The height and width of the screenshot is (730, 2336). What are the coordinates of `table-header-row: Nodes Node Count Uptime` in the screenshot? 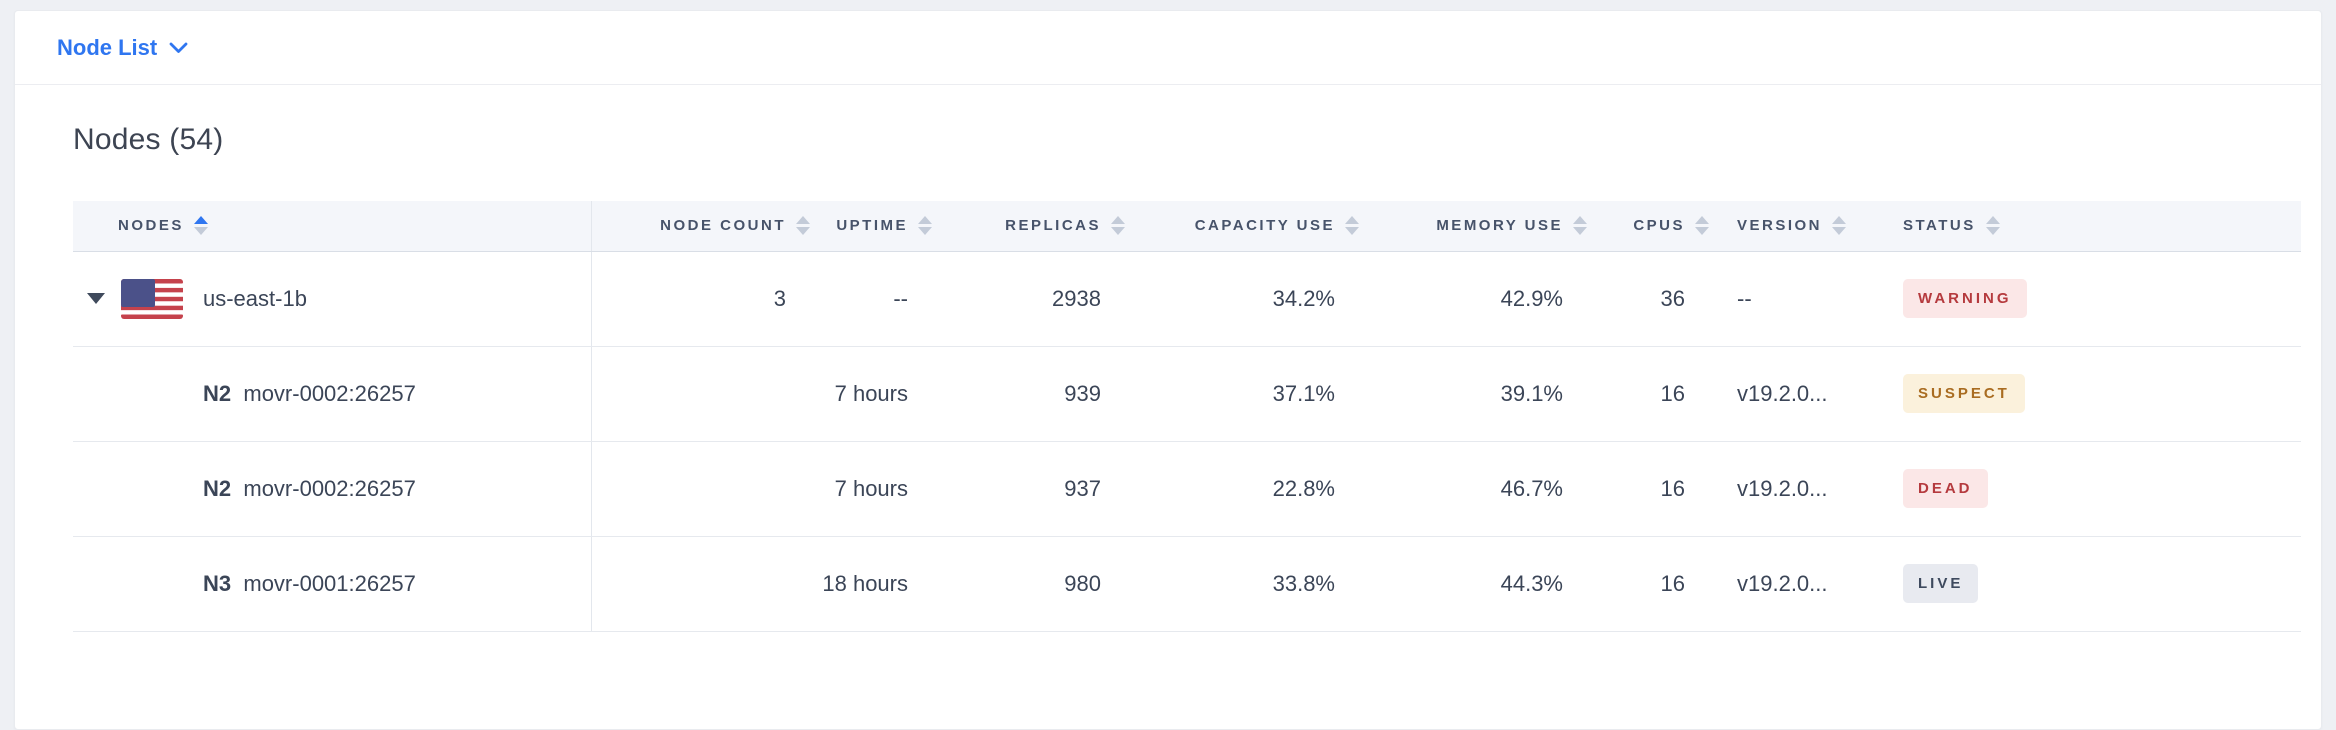 It's located at (1187, 226).